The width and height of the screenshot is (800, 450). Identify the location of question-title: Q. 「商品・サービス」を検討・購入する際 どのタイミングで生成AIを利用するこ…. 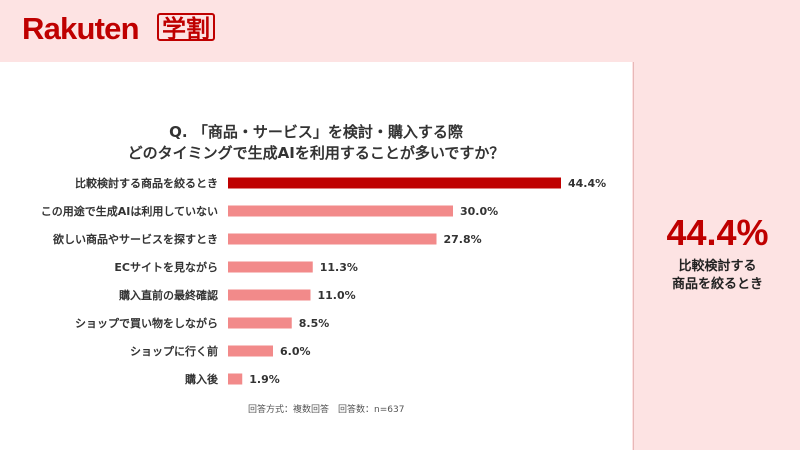
(316, 143).